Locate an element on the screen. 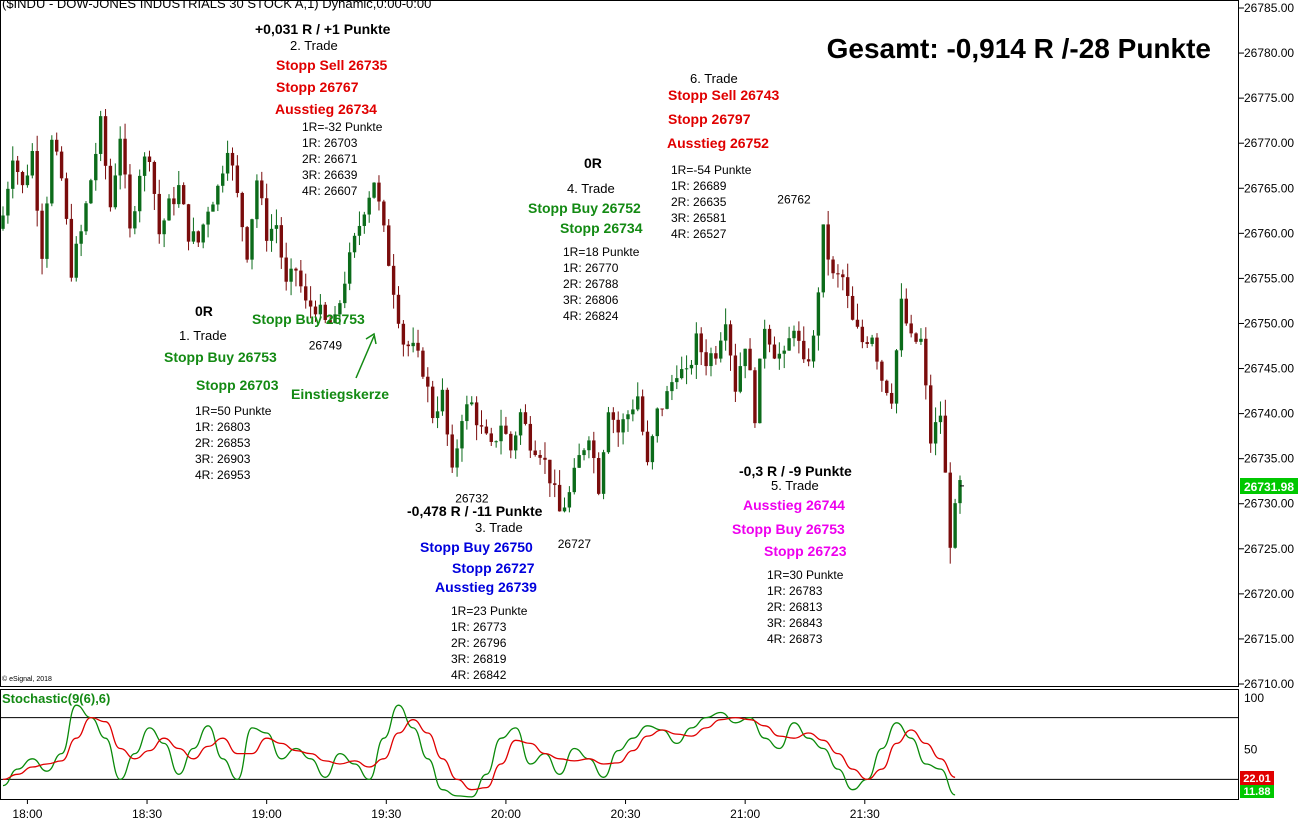  trade-1-level: 1R: 26803 is located at coordinates (223, 427).